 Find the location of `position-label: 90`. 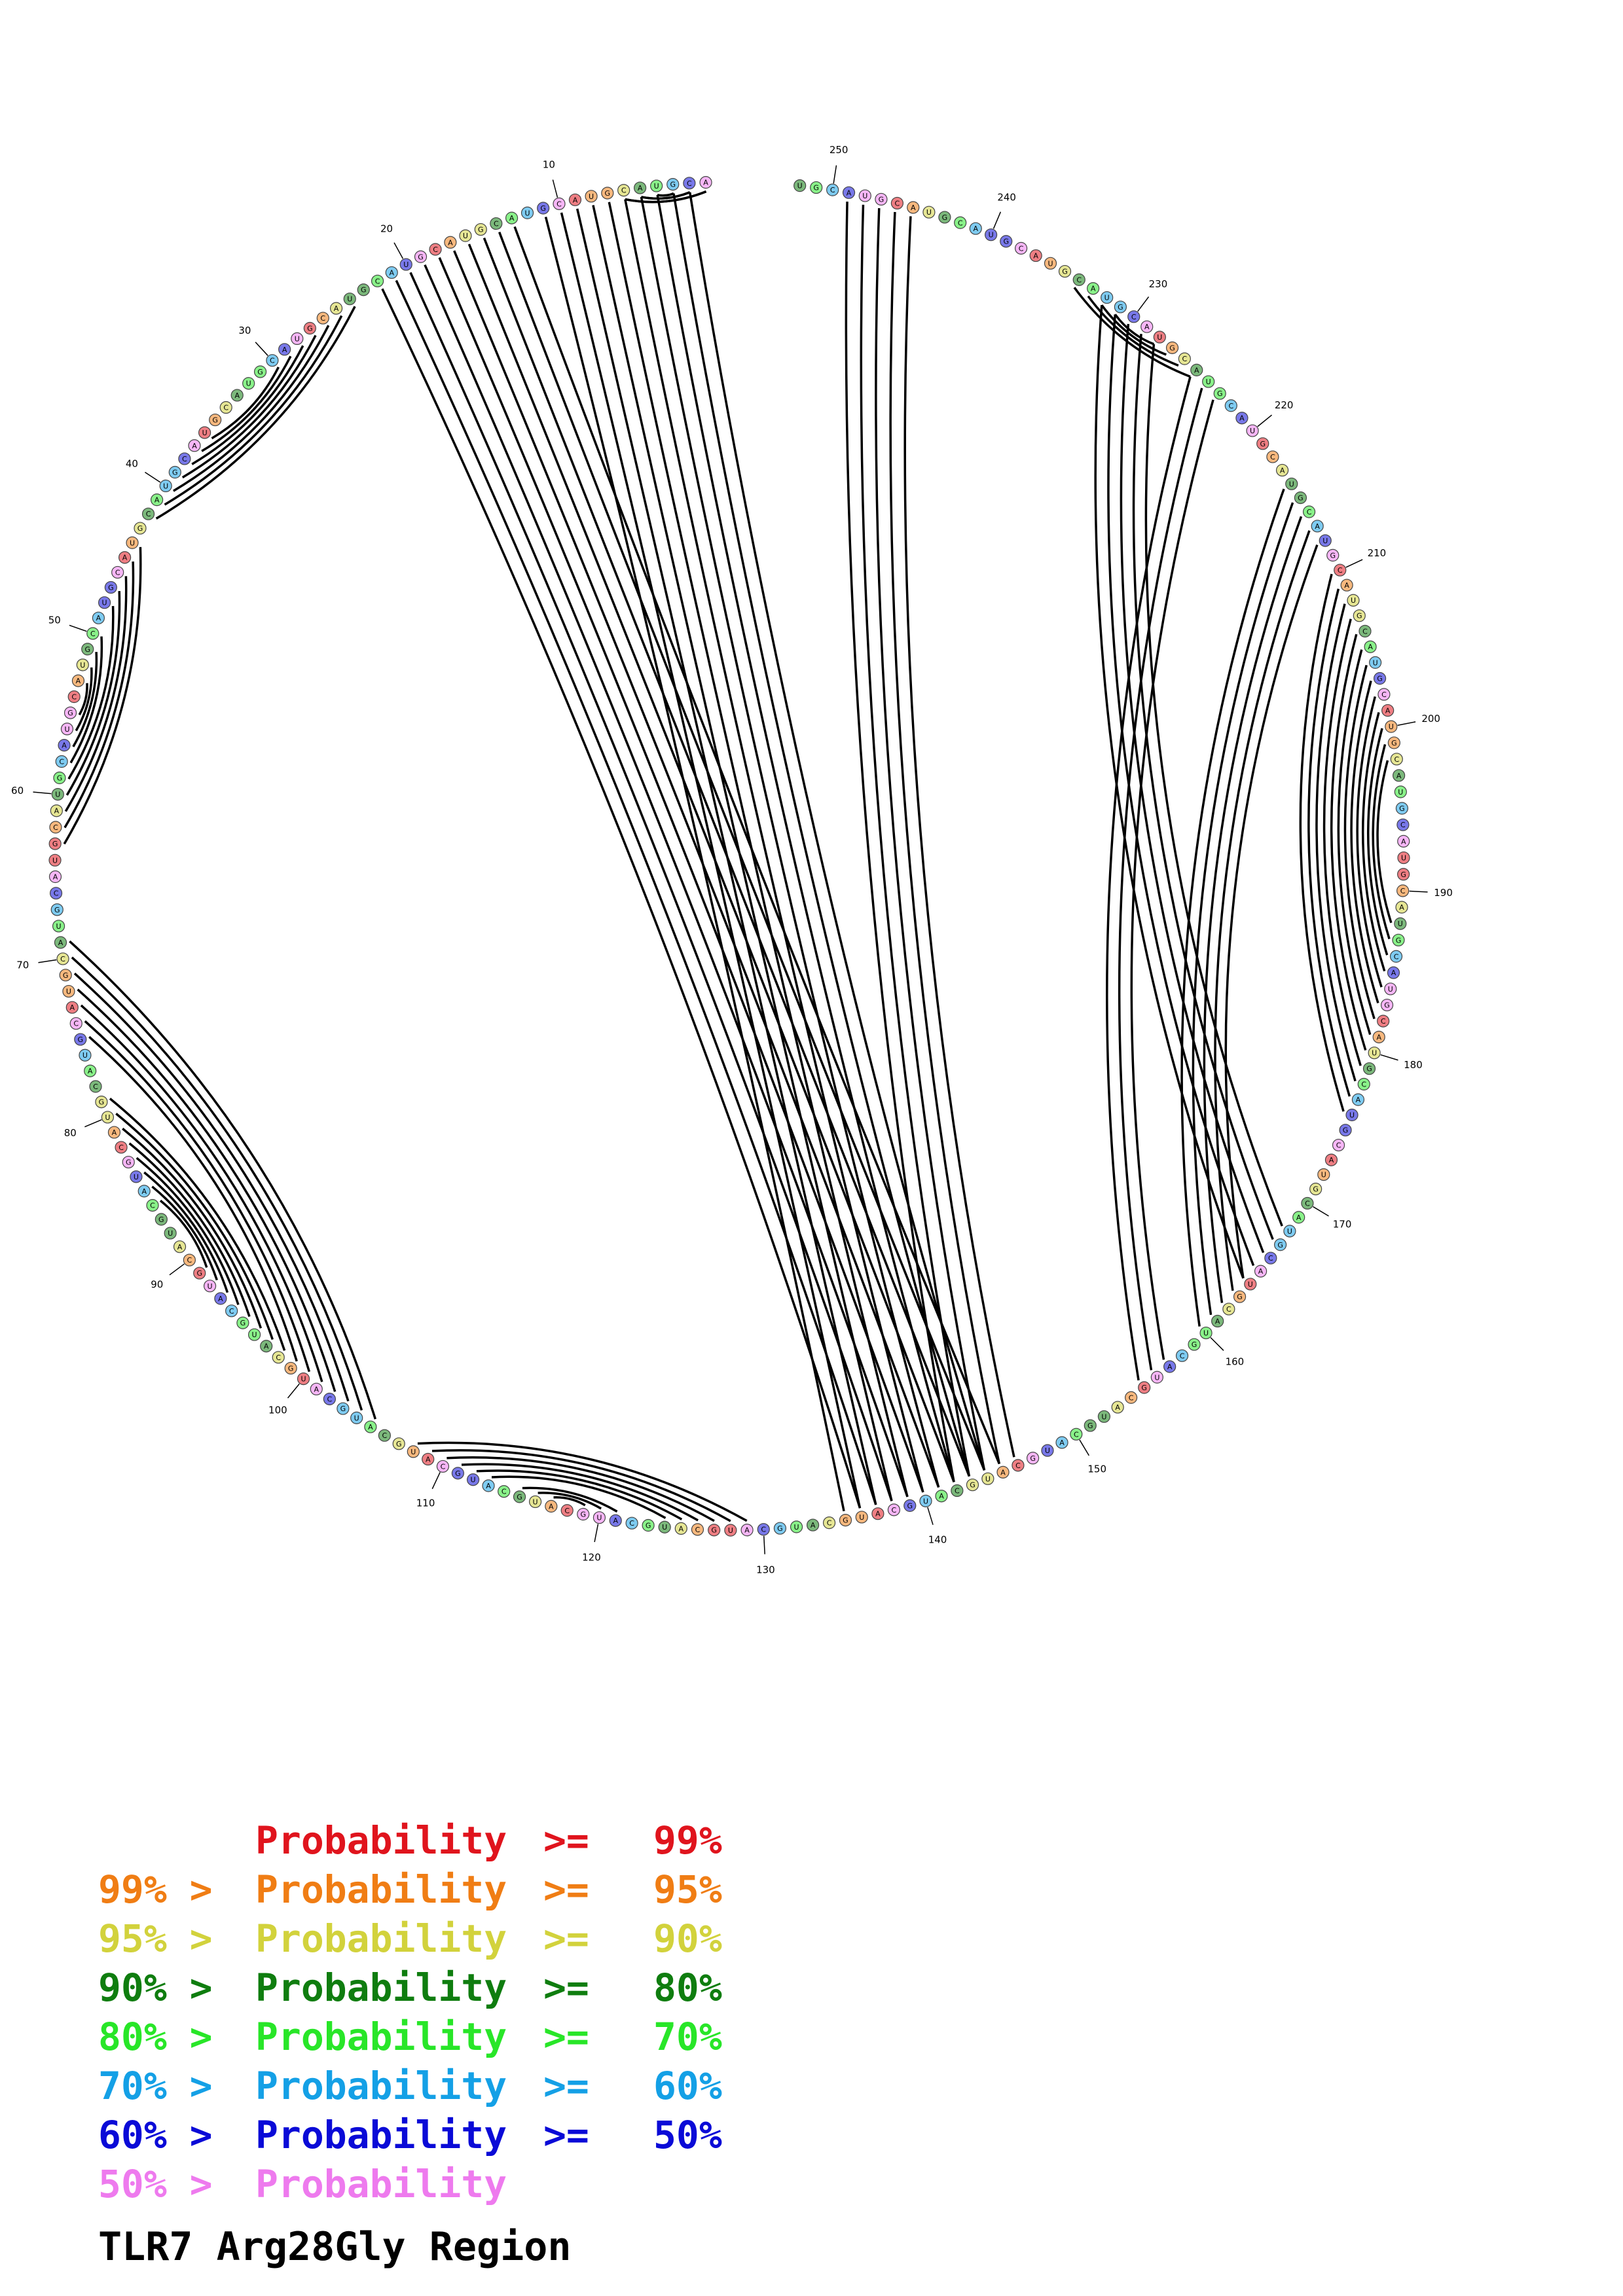

position-label: 90 is located at coordinates (157, 1284).